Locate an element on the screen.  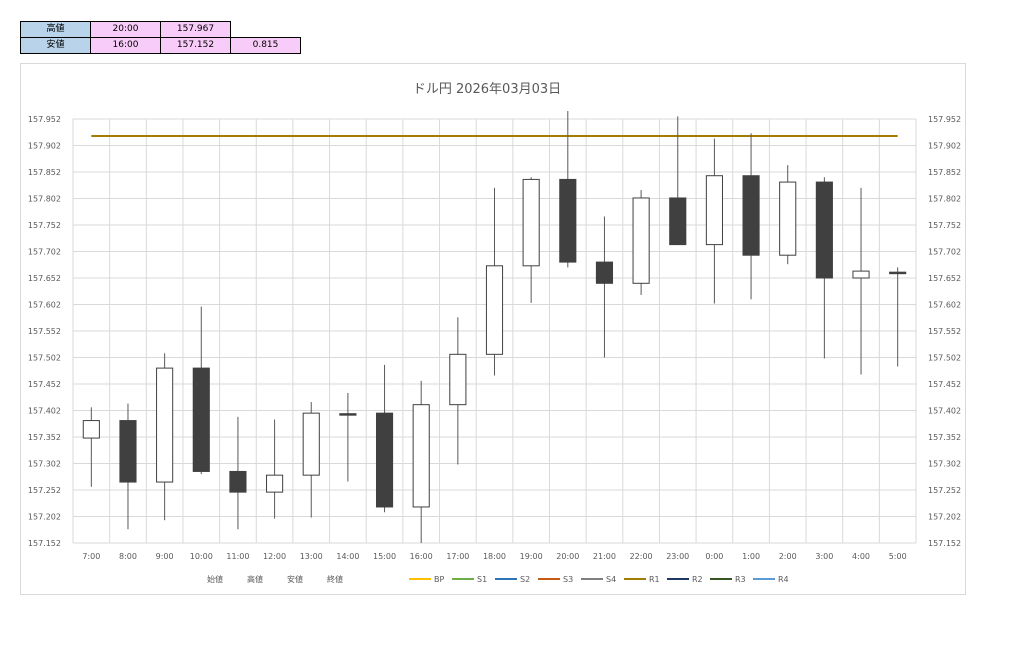
y-tick-label-left: 157.852 is located at coordinates (44, 172).